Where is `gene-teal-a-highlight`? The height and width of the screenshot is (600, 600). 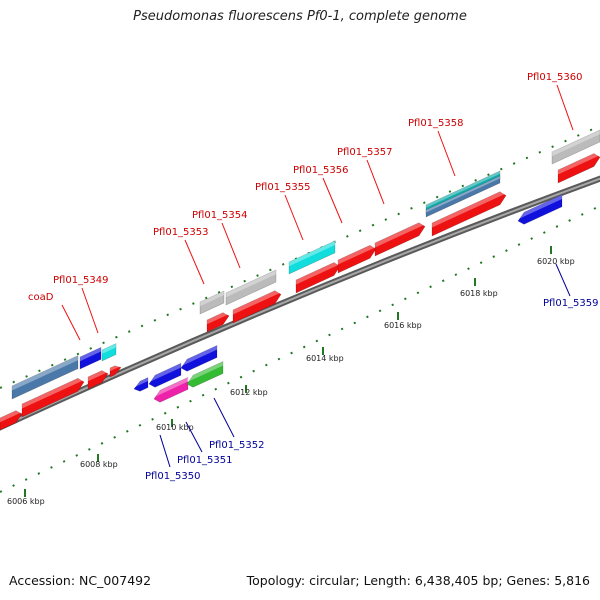
gene-teal-a-highlight is located at coordinates (463, 189).